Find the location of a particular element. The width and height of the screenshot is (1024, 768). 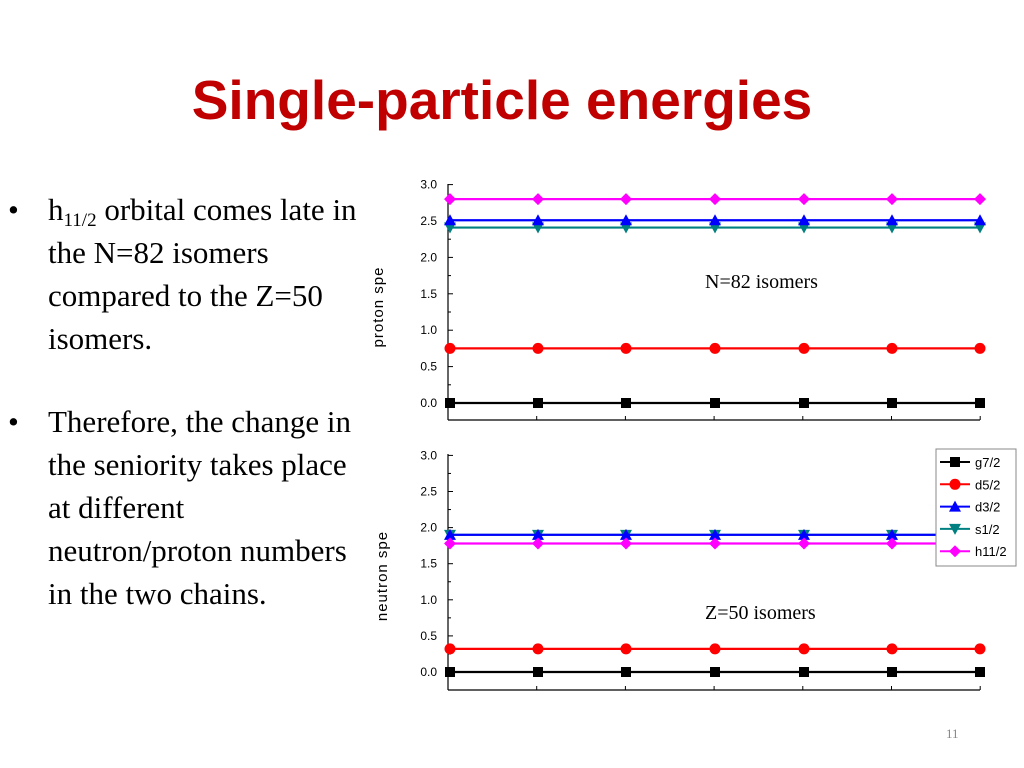

y-axis-title: neutron spe is located at coordinates (382, 576).